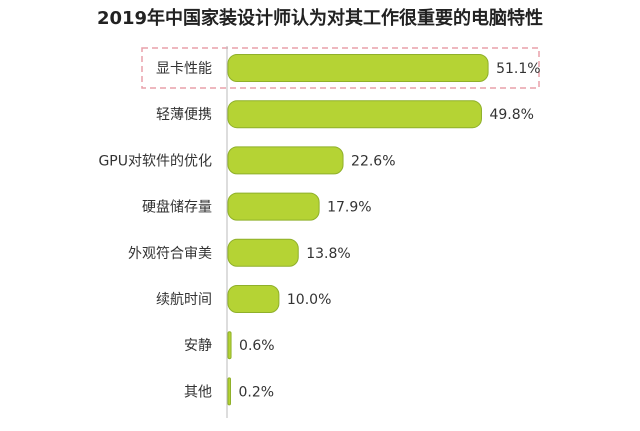 This screenshot has height=431, width=640. What do you see at coordinates (184, 115) in the screenshot?
I see `category-label: 轻薄便携` at bounding box center [184, 115].